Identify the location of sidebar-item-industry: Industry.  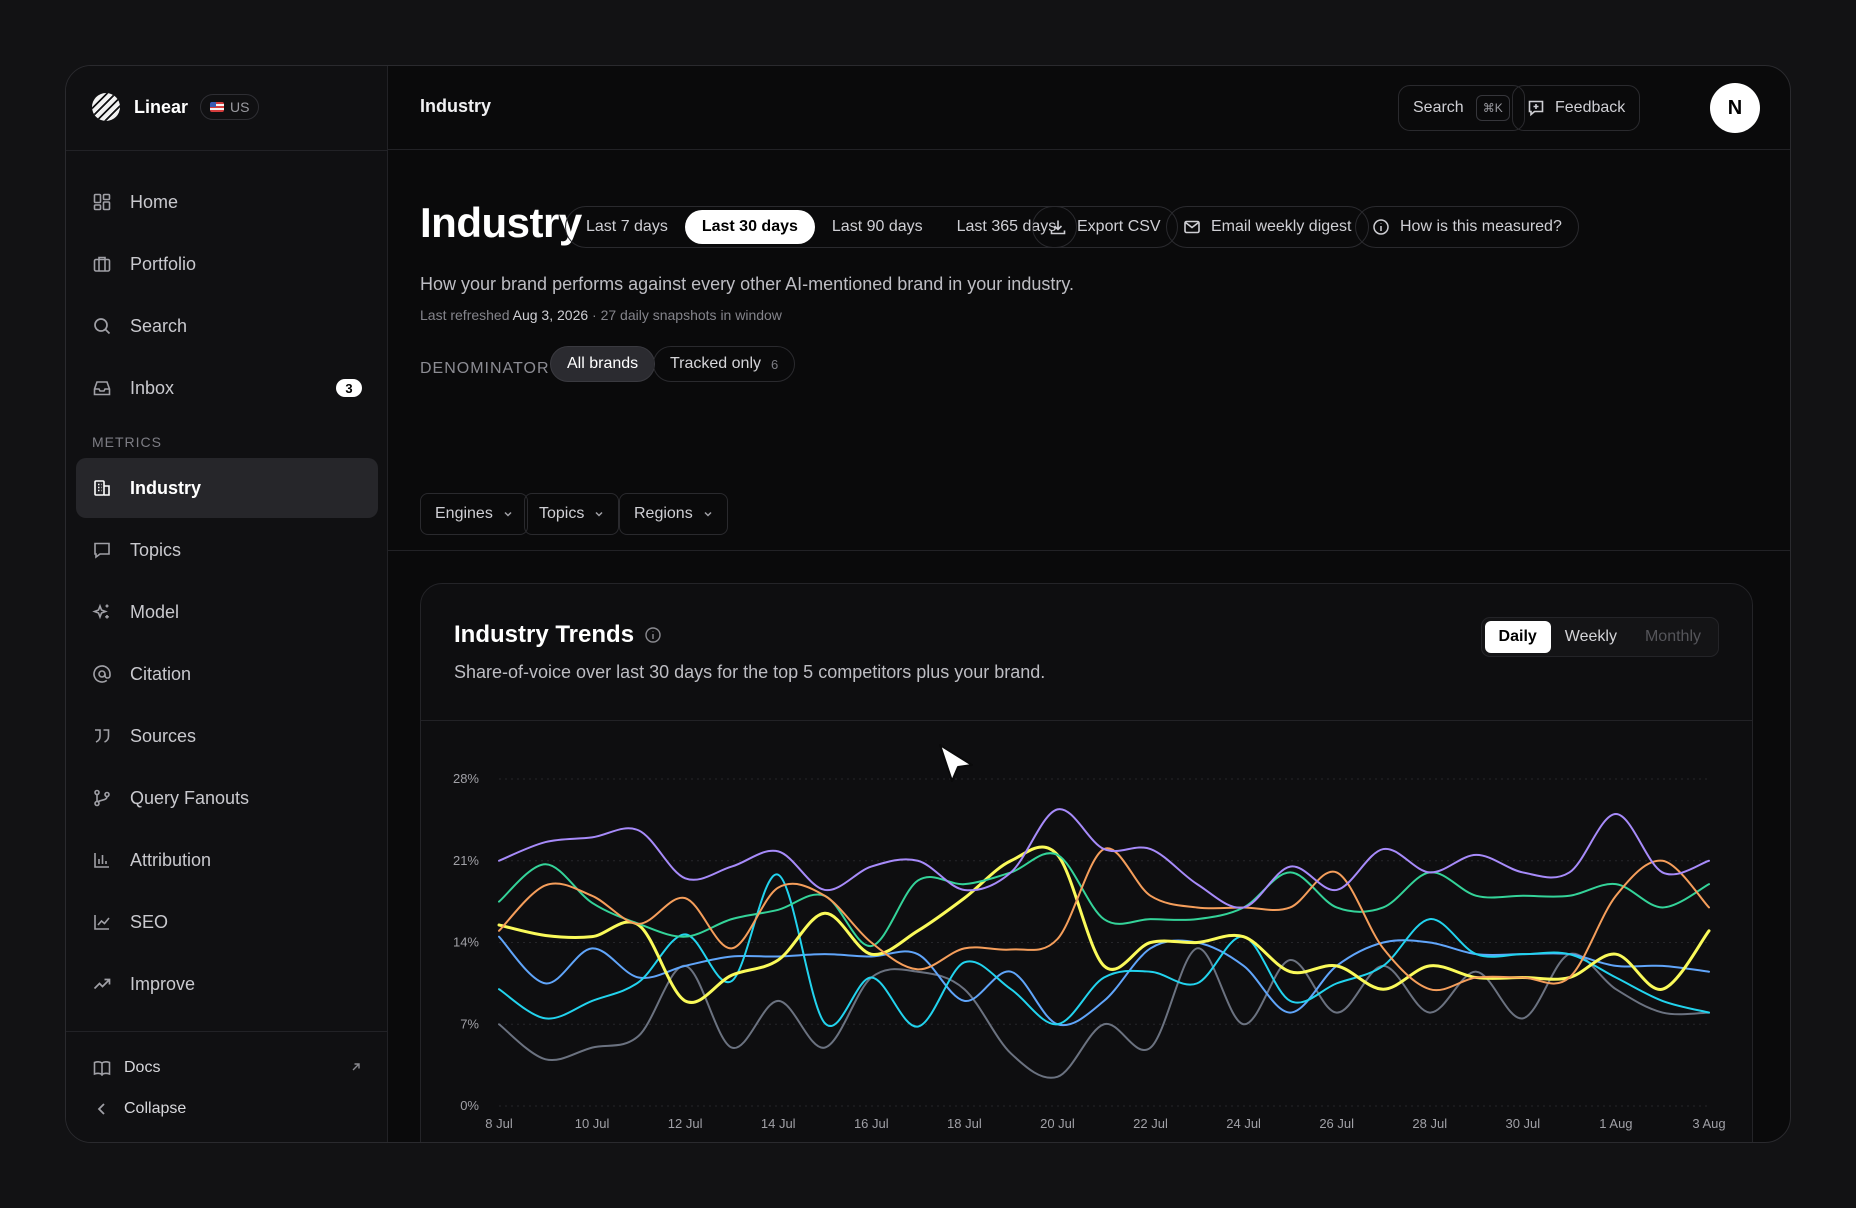
(227, 488).